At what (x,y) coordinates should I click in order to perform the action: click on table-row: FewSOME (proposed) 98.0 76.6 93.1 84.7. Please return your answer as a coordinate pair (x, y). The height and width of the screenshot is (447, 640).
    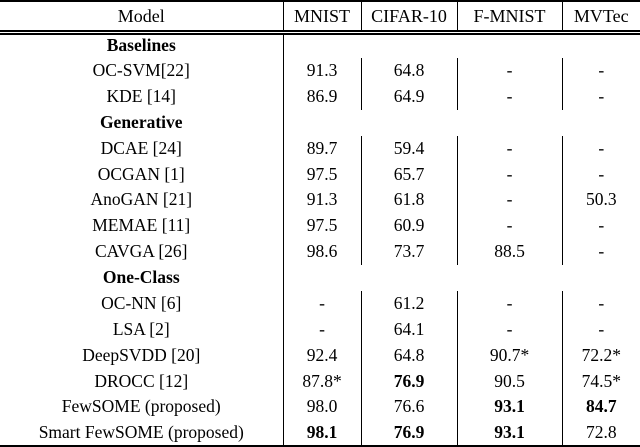
    Looking at the image, I should click on (320, 407).